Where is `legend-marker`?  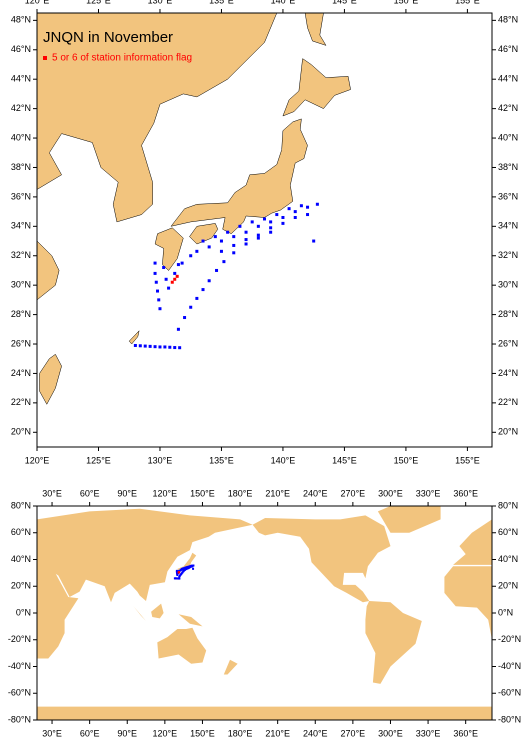
legend-marker is located at coordinates (45, 58).